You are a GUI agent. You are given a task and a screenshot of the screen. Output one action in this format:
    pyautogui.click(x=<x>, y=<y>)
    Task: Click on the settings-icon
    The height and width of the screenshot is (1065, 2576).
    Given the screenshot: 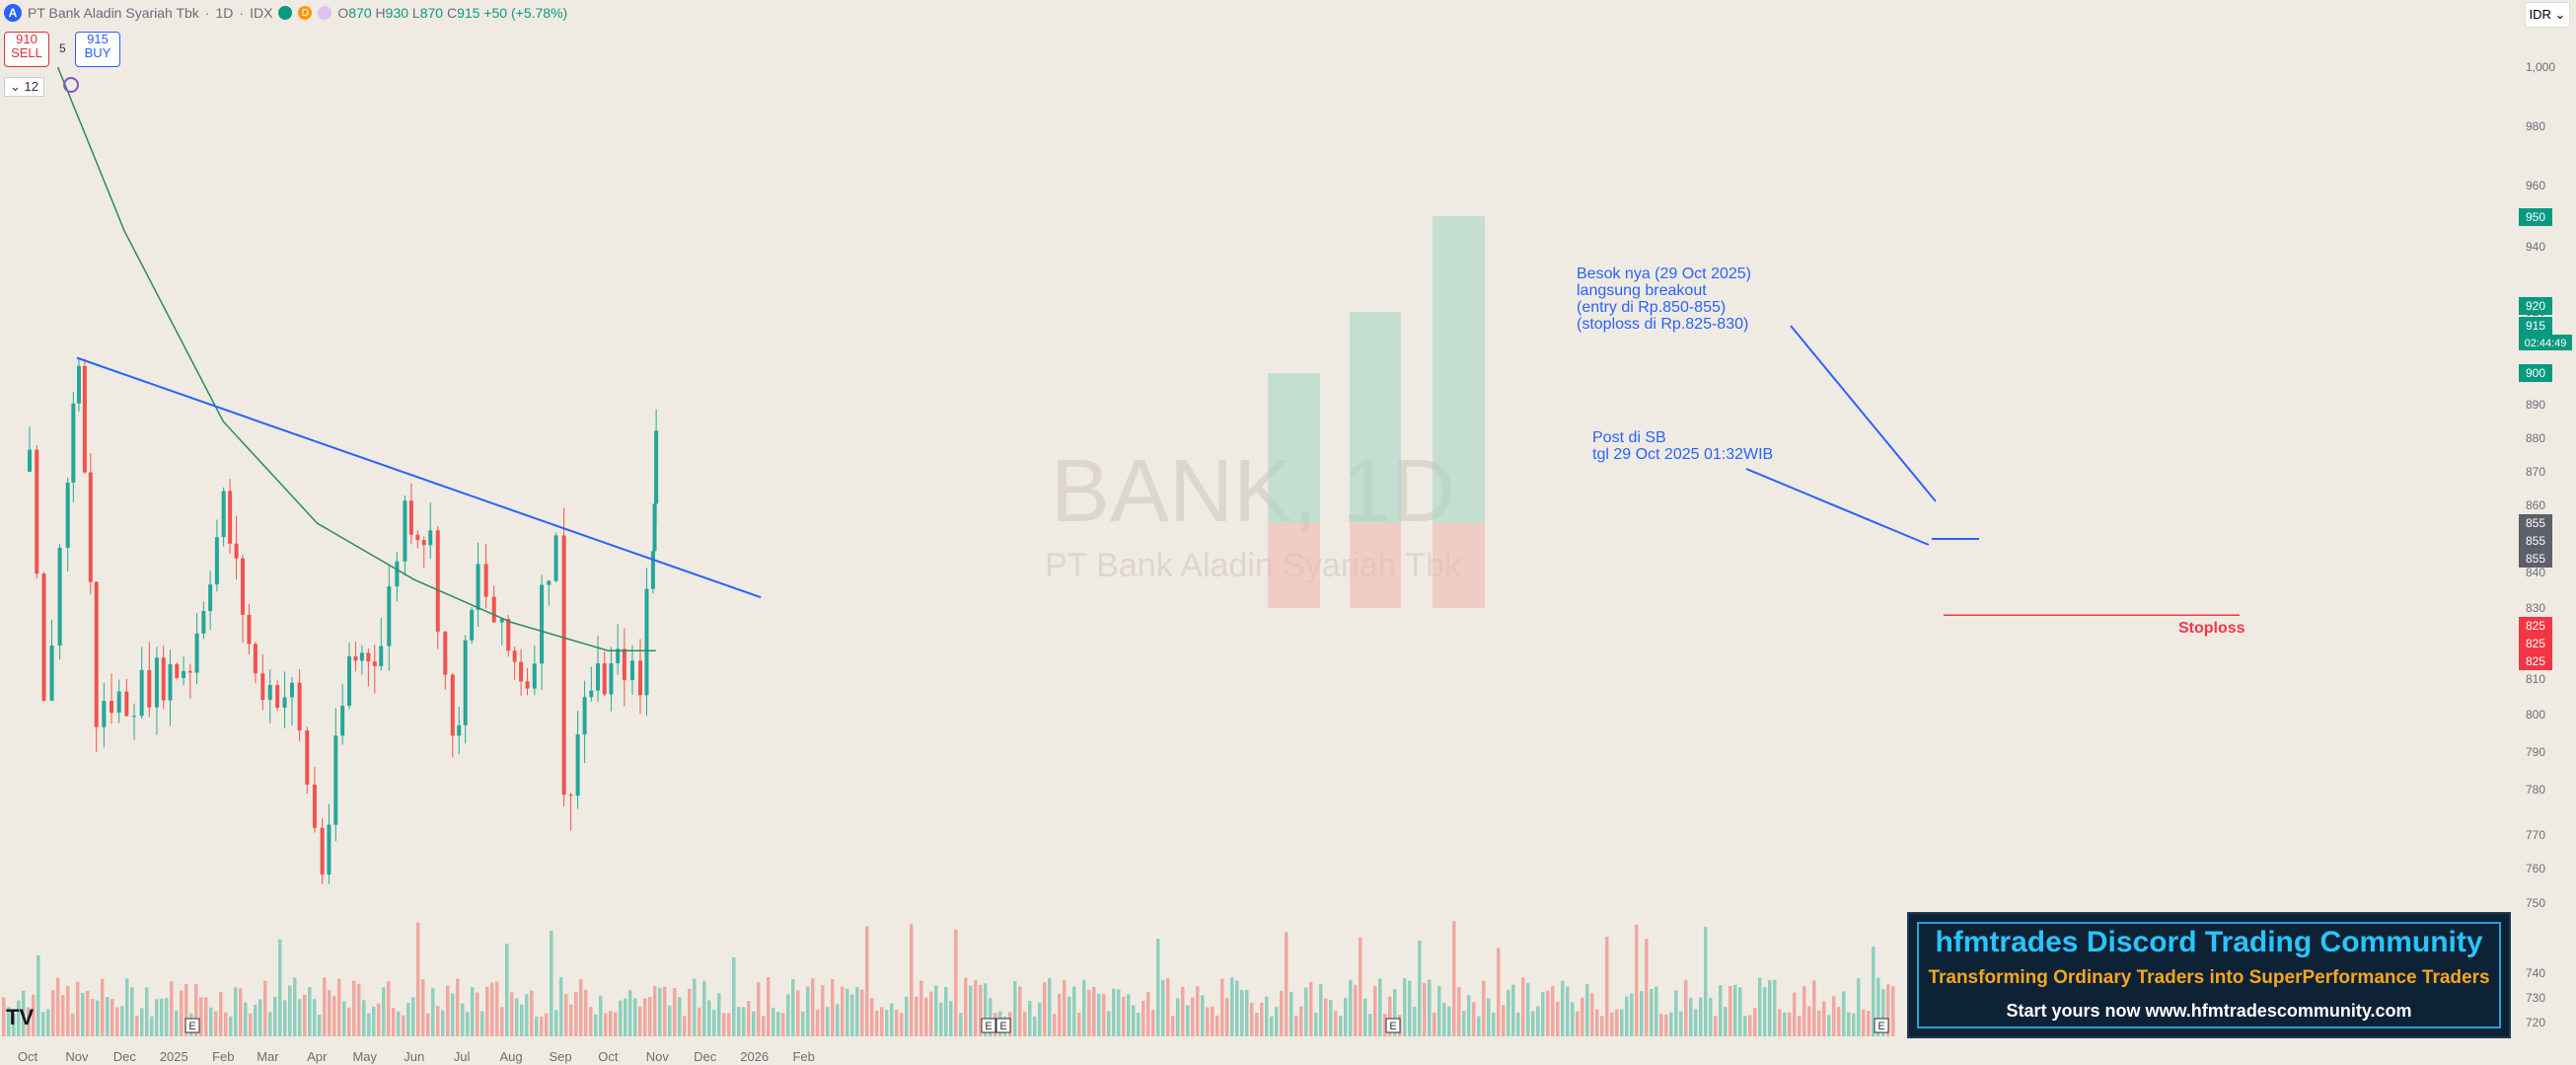 What is the action you would take?
    pyautogui.click(x=71, y=85)
    